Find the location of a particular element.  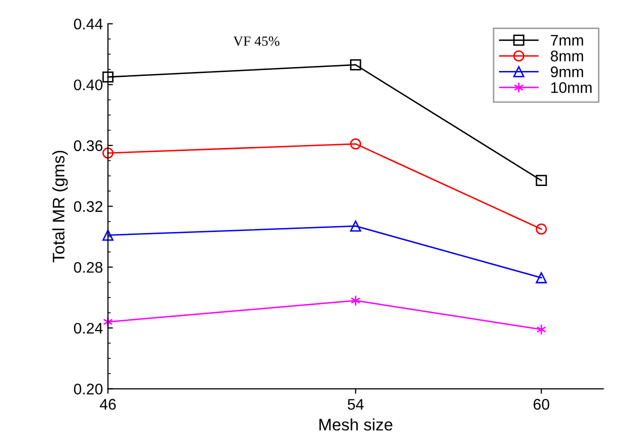

legend-label: 9mm is located at coordinates (567, 72).